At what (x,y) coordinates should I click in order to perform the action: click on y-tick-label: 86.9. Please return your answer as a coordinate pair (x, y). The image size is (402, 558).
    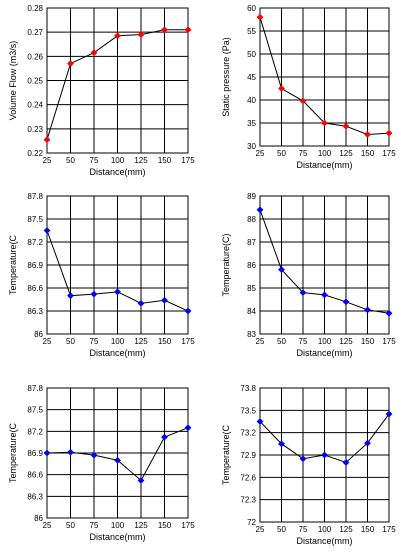
    Looking at the image, I should click on (35, 453).